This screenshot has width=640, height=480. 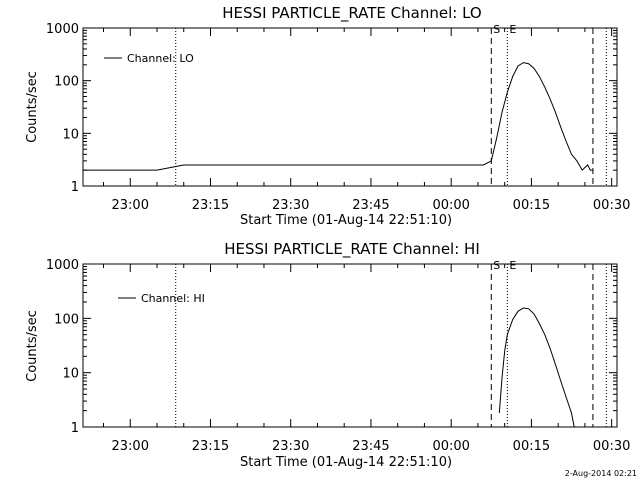 I want to click on legend: Channel: HI, so click(x=161, y=298).